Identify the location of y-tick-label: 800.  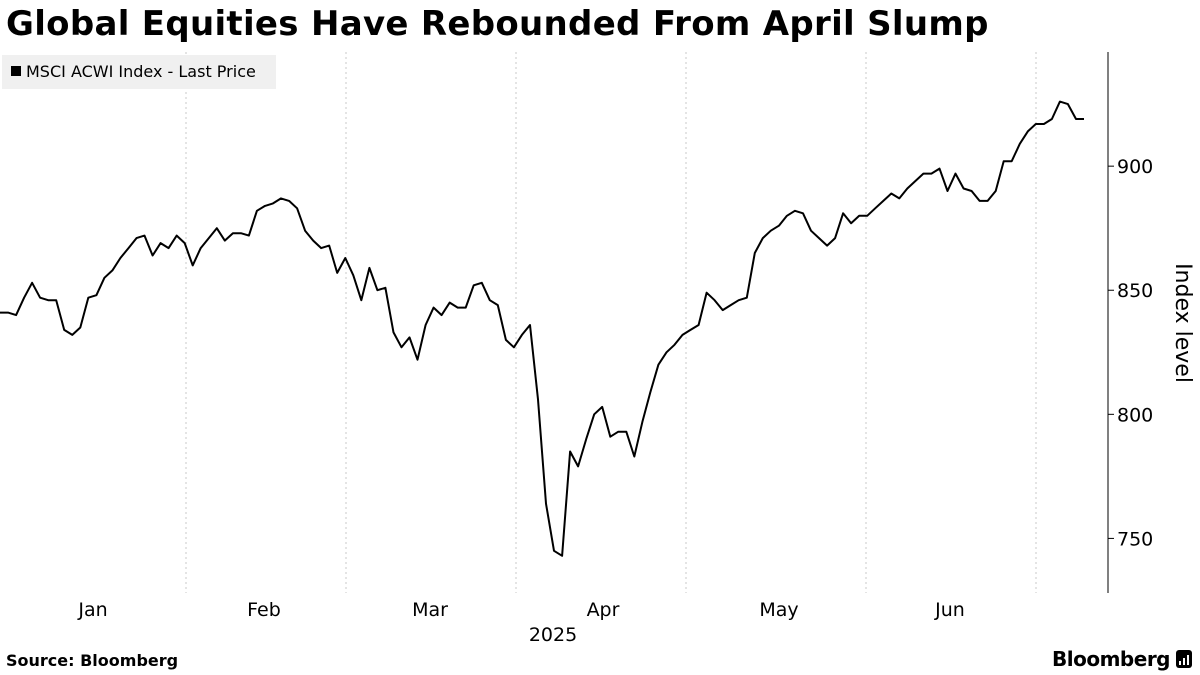
(1135, 415).